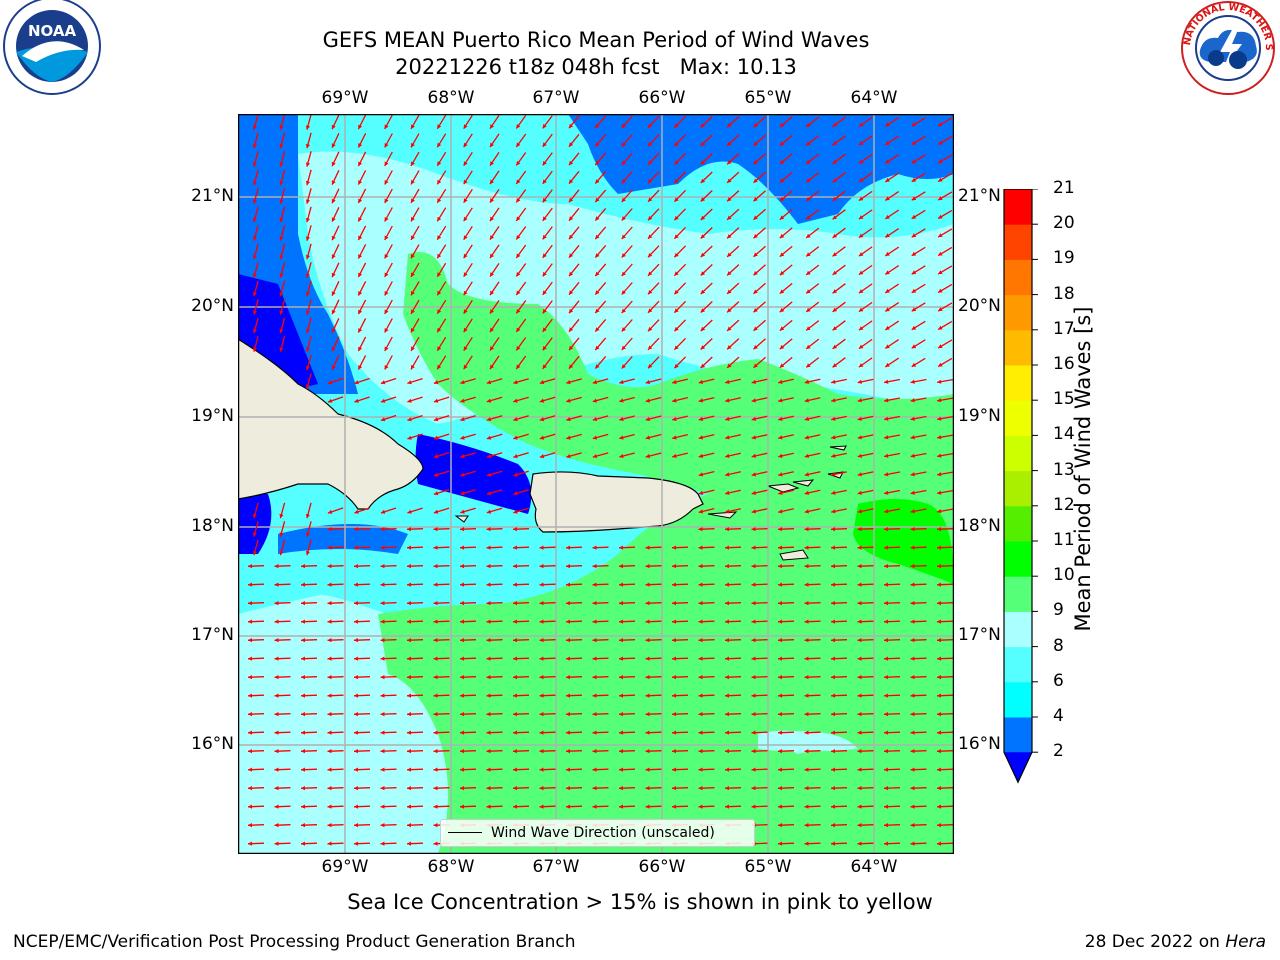  What do you see at coordinates (1064, 188) in the screenshot?
I see `colorbar-tick-label: 21` at bounding box center [1064, 188].